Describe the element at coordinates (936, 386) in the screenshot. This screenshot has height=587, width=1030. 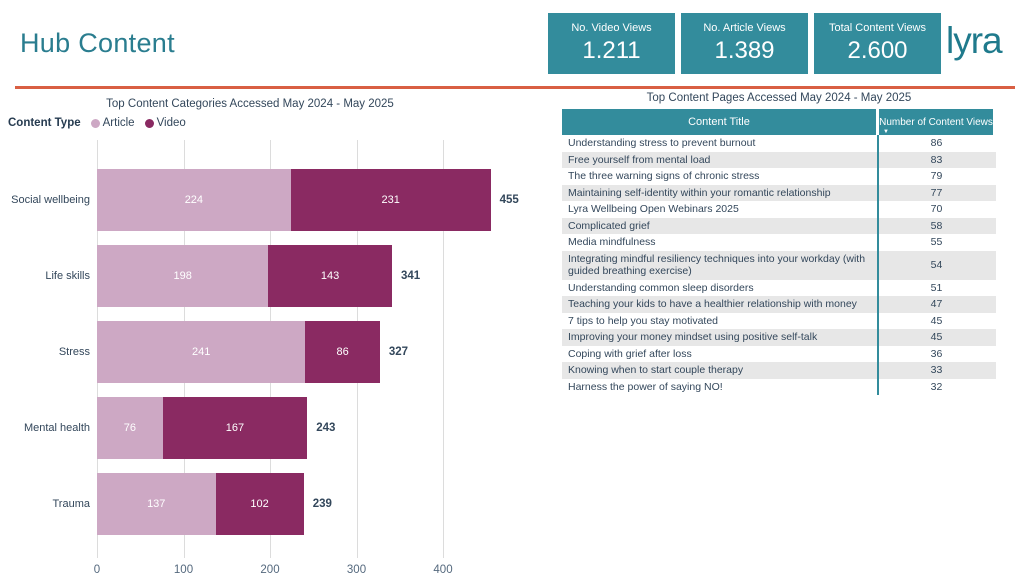
I see `views-count-cell: 32` at that location.